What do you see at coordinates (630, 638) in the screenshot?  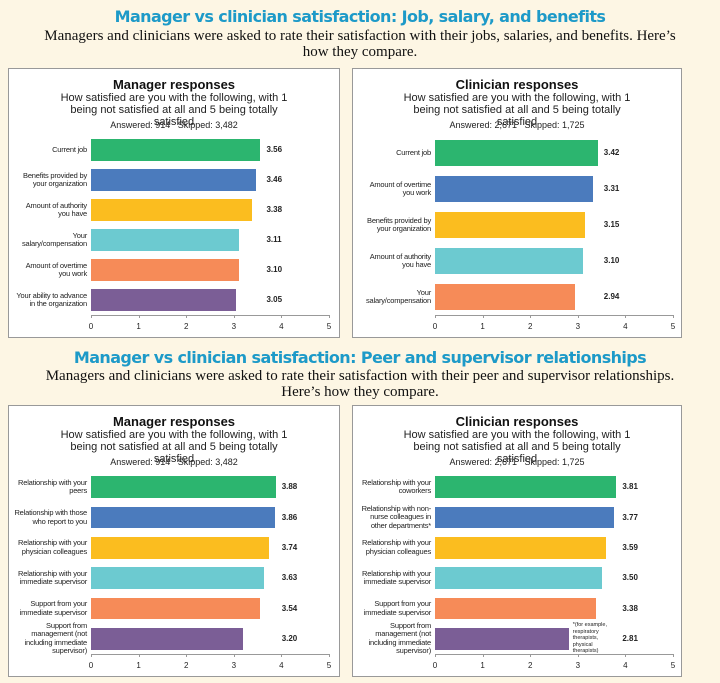 I see `value-label: 2.81` at bounding box center [630, 638].